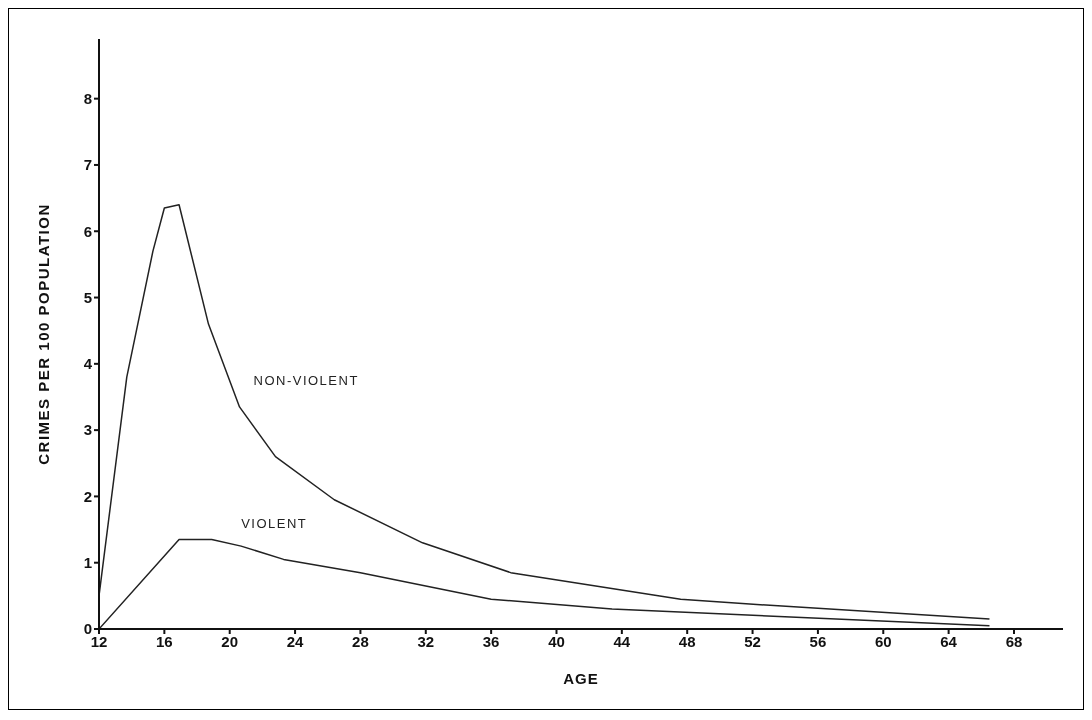 The width and height of the screenshot is (1092, 720). What do you see at coordinates (306, 380) in the screenshot?
I see `series-label: NON-VIOLENT` at bounding box center [306, 380].